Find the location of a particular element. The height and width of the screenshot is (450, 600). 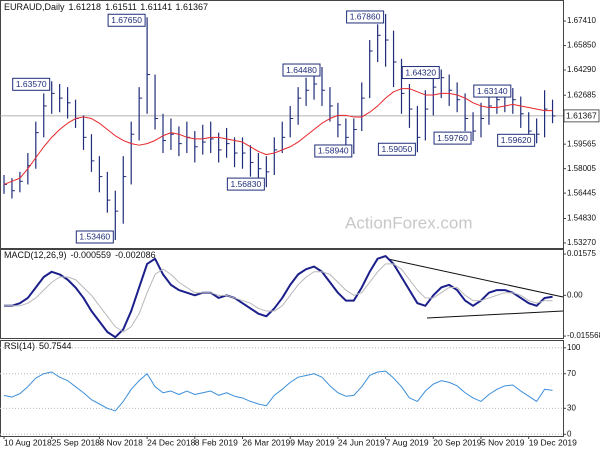

y-tick-label: -0.015568 is located at coordinates (583, 335).